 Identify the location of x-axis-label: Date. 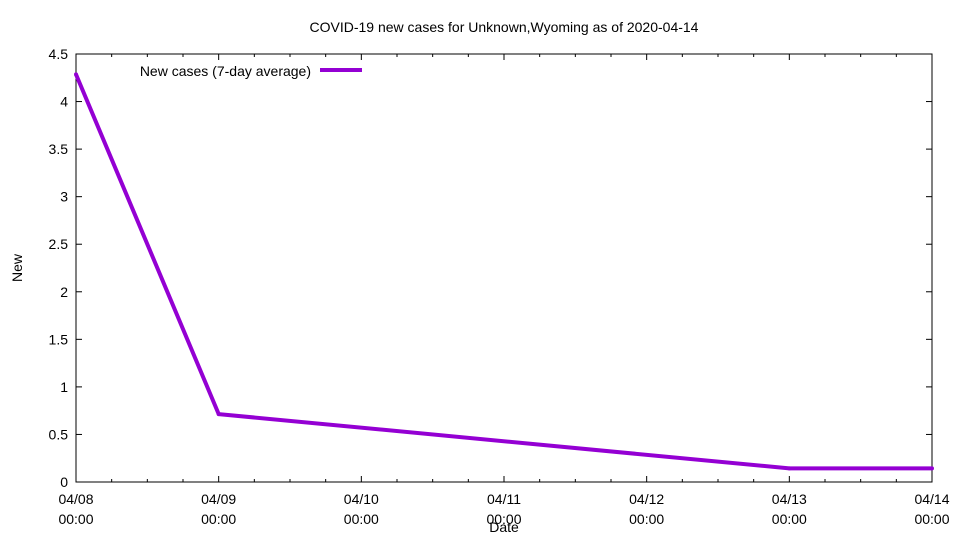
(504, 527).